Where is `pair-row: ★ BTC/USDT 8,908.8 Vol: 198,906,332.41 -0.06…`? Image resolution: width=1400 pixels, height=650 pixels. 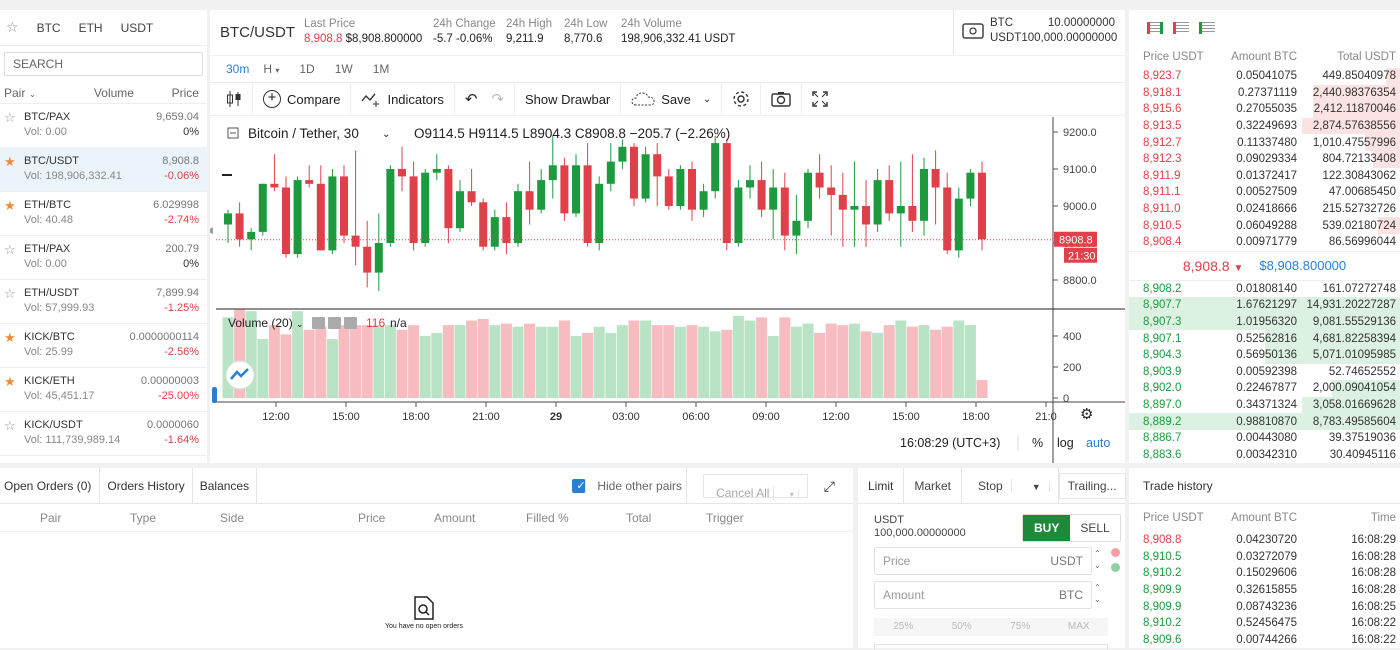 pair-row: ★ BTC/USDT 8,908.8 Vol: 198,906,332.41 -0.06… is located at coordinates (103, 170).